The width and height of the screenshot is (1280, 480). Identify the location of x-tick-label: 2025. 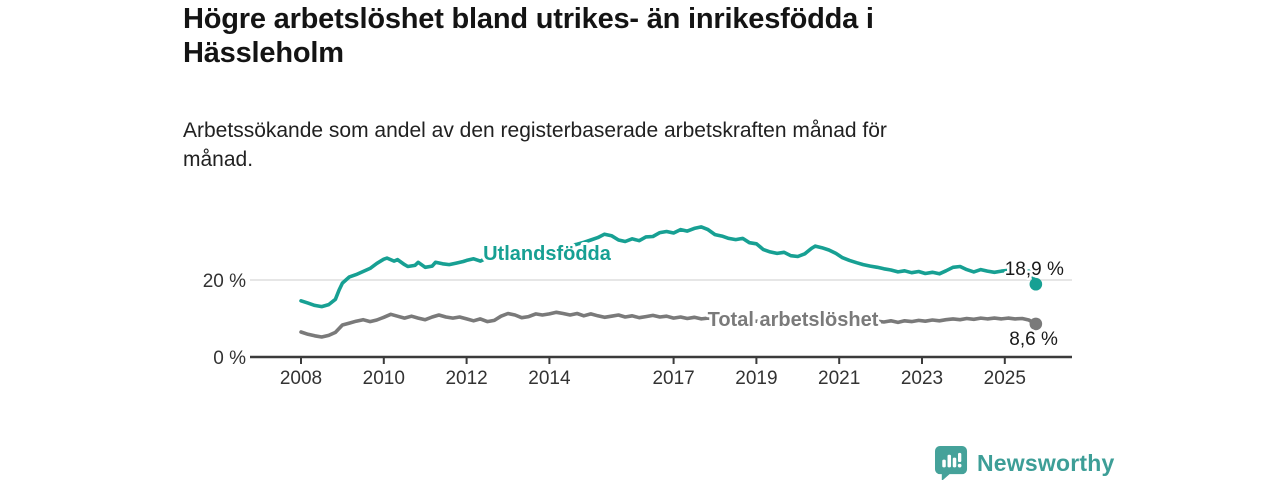
(1005, 378).